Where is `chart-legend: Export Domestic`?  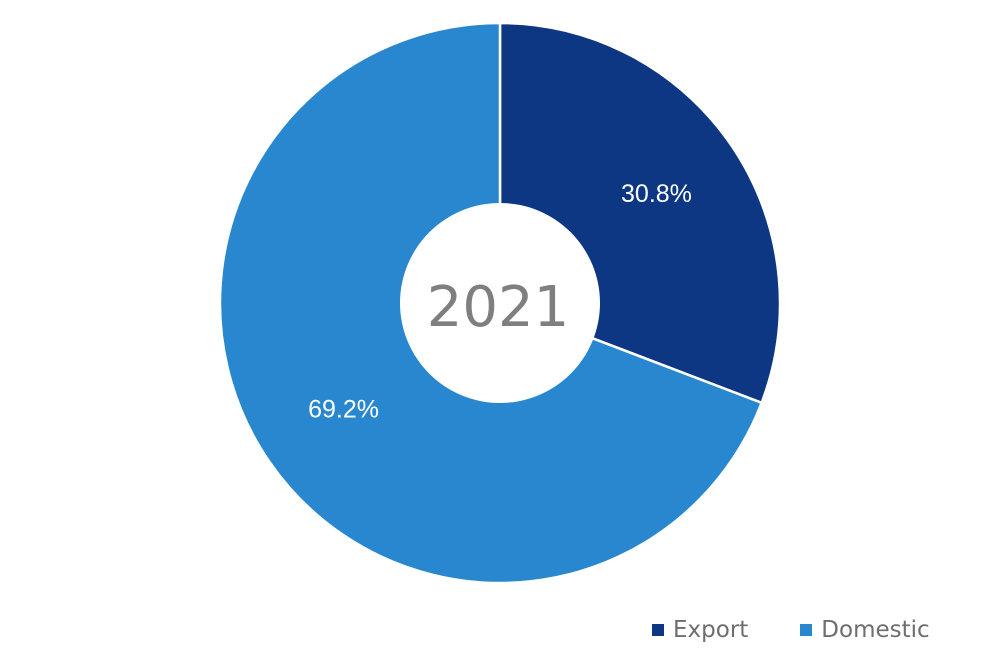 chart-legend: Export Domestic is located at coordinates (791, 630).